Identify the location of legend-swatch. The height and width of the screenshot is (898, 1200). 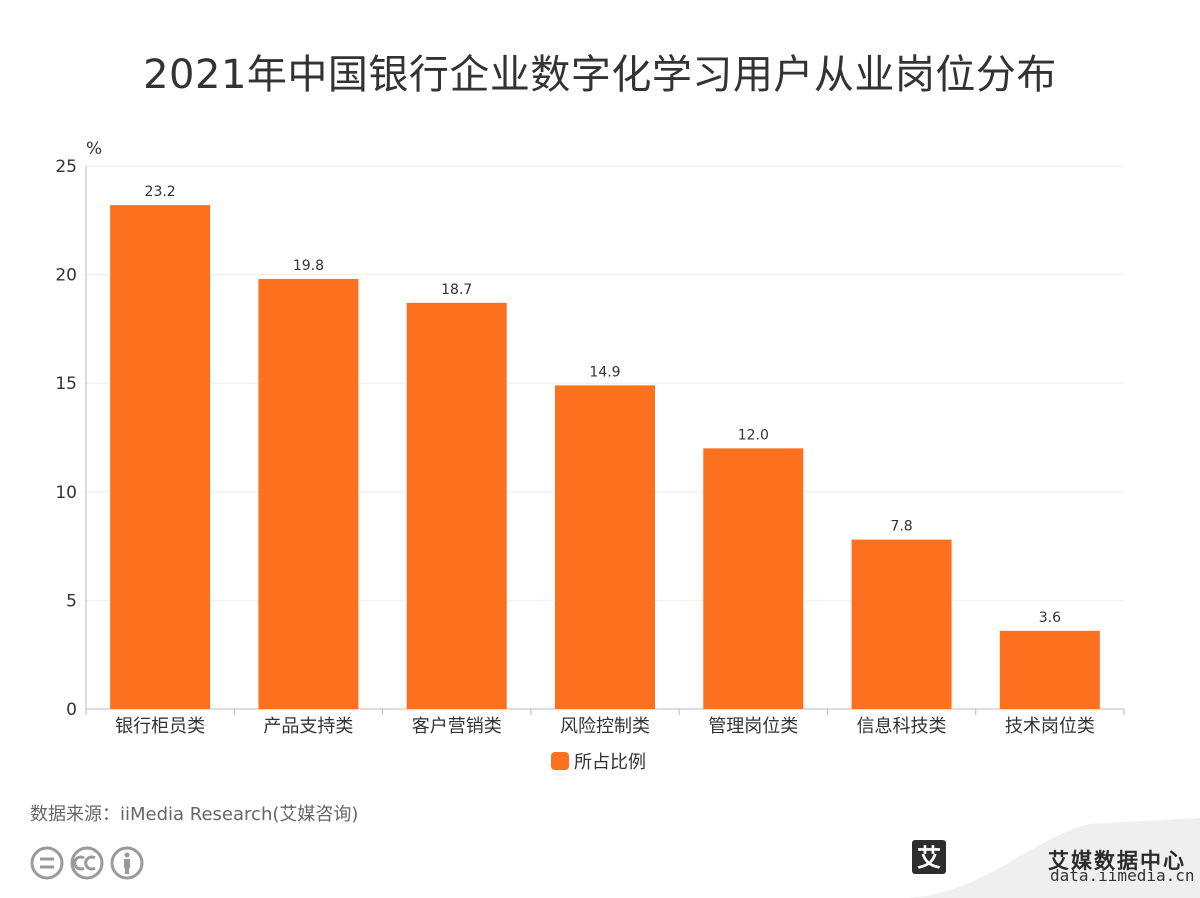
(560, 761).